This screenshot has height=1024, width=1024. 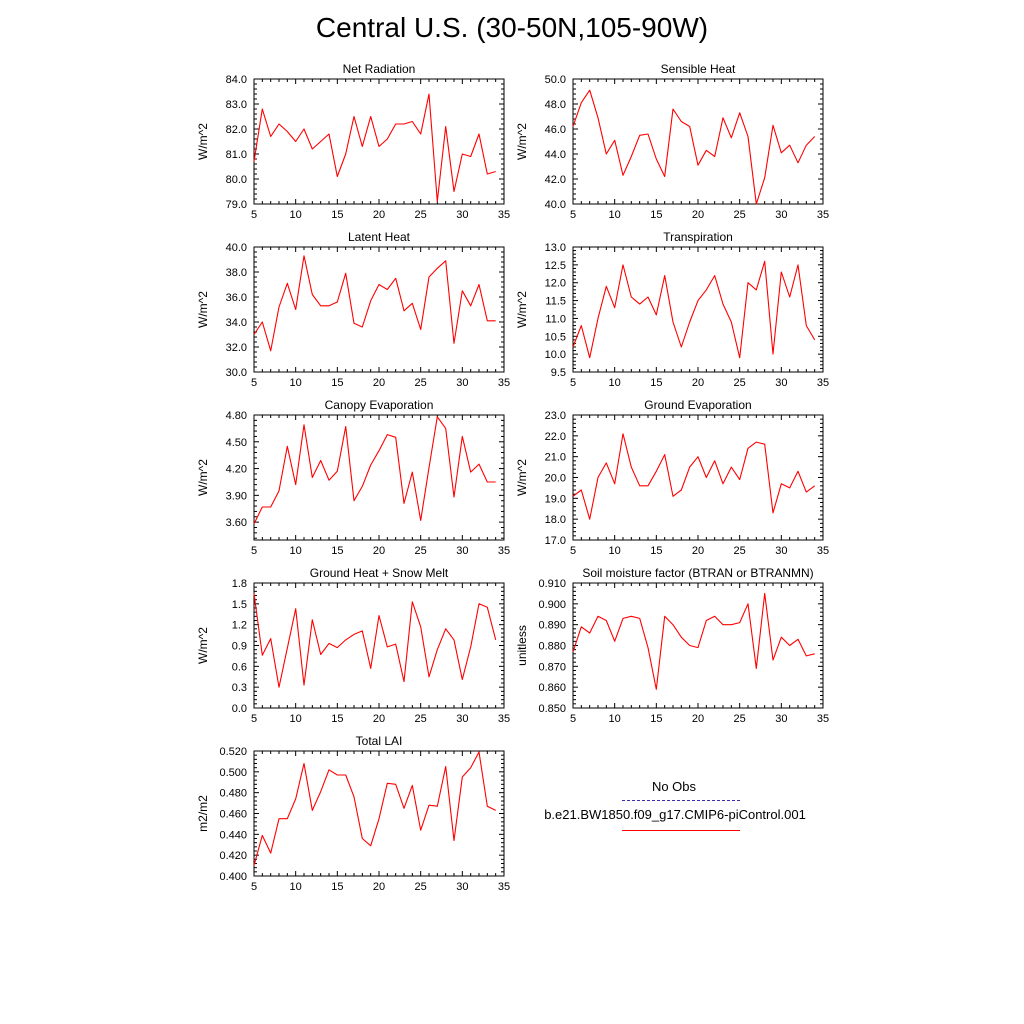 What do you see at coordinates (512, 27) in the screenshot?
I see `figure-title: Central U.S. (30-50N,105-90W)` at bounding box center [512, 27].